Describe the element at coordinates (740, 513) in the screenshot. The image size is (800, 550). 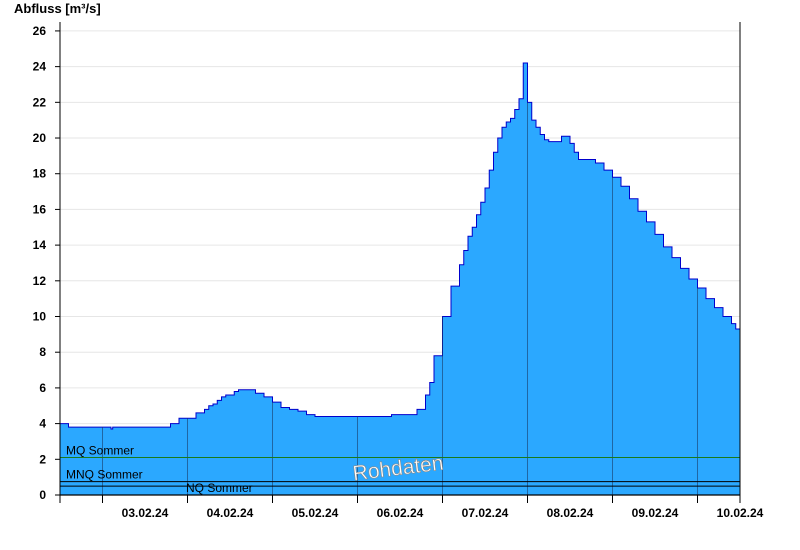
I see `x-tick-label: 10.02.24` at that location.